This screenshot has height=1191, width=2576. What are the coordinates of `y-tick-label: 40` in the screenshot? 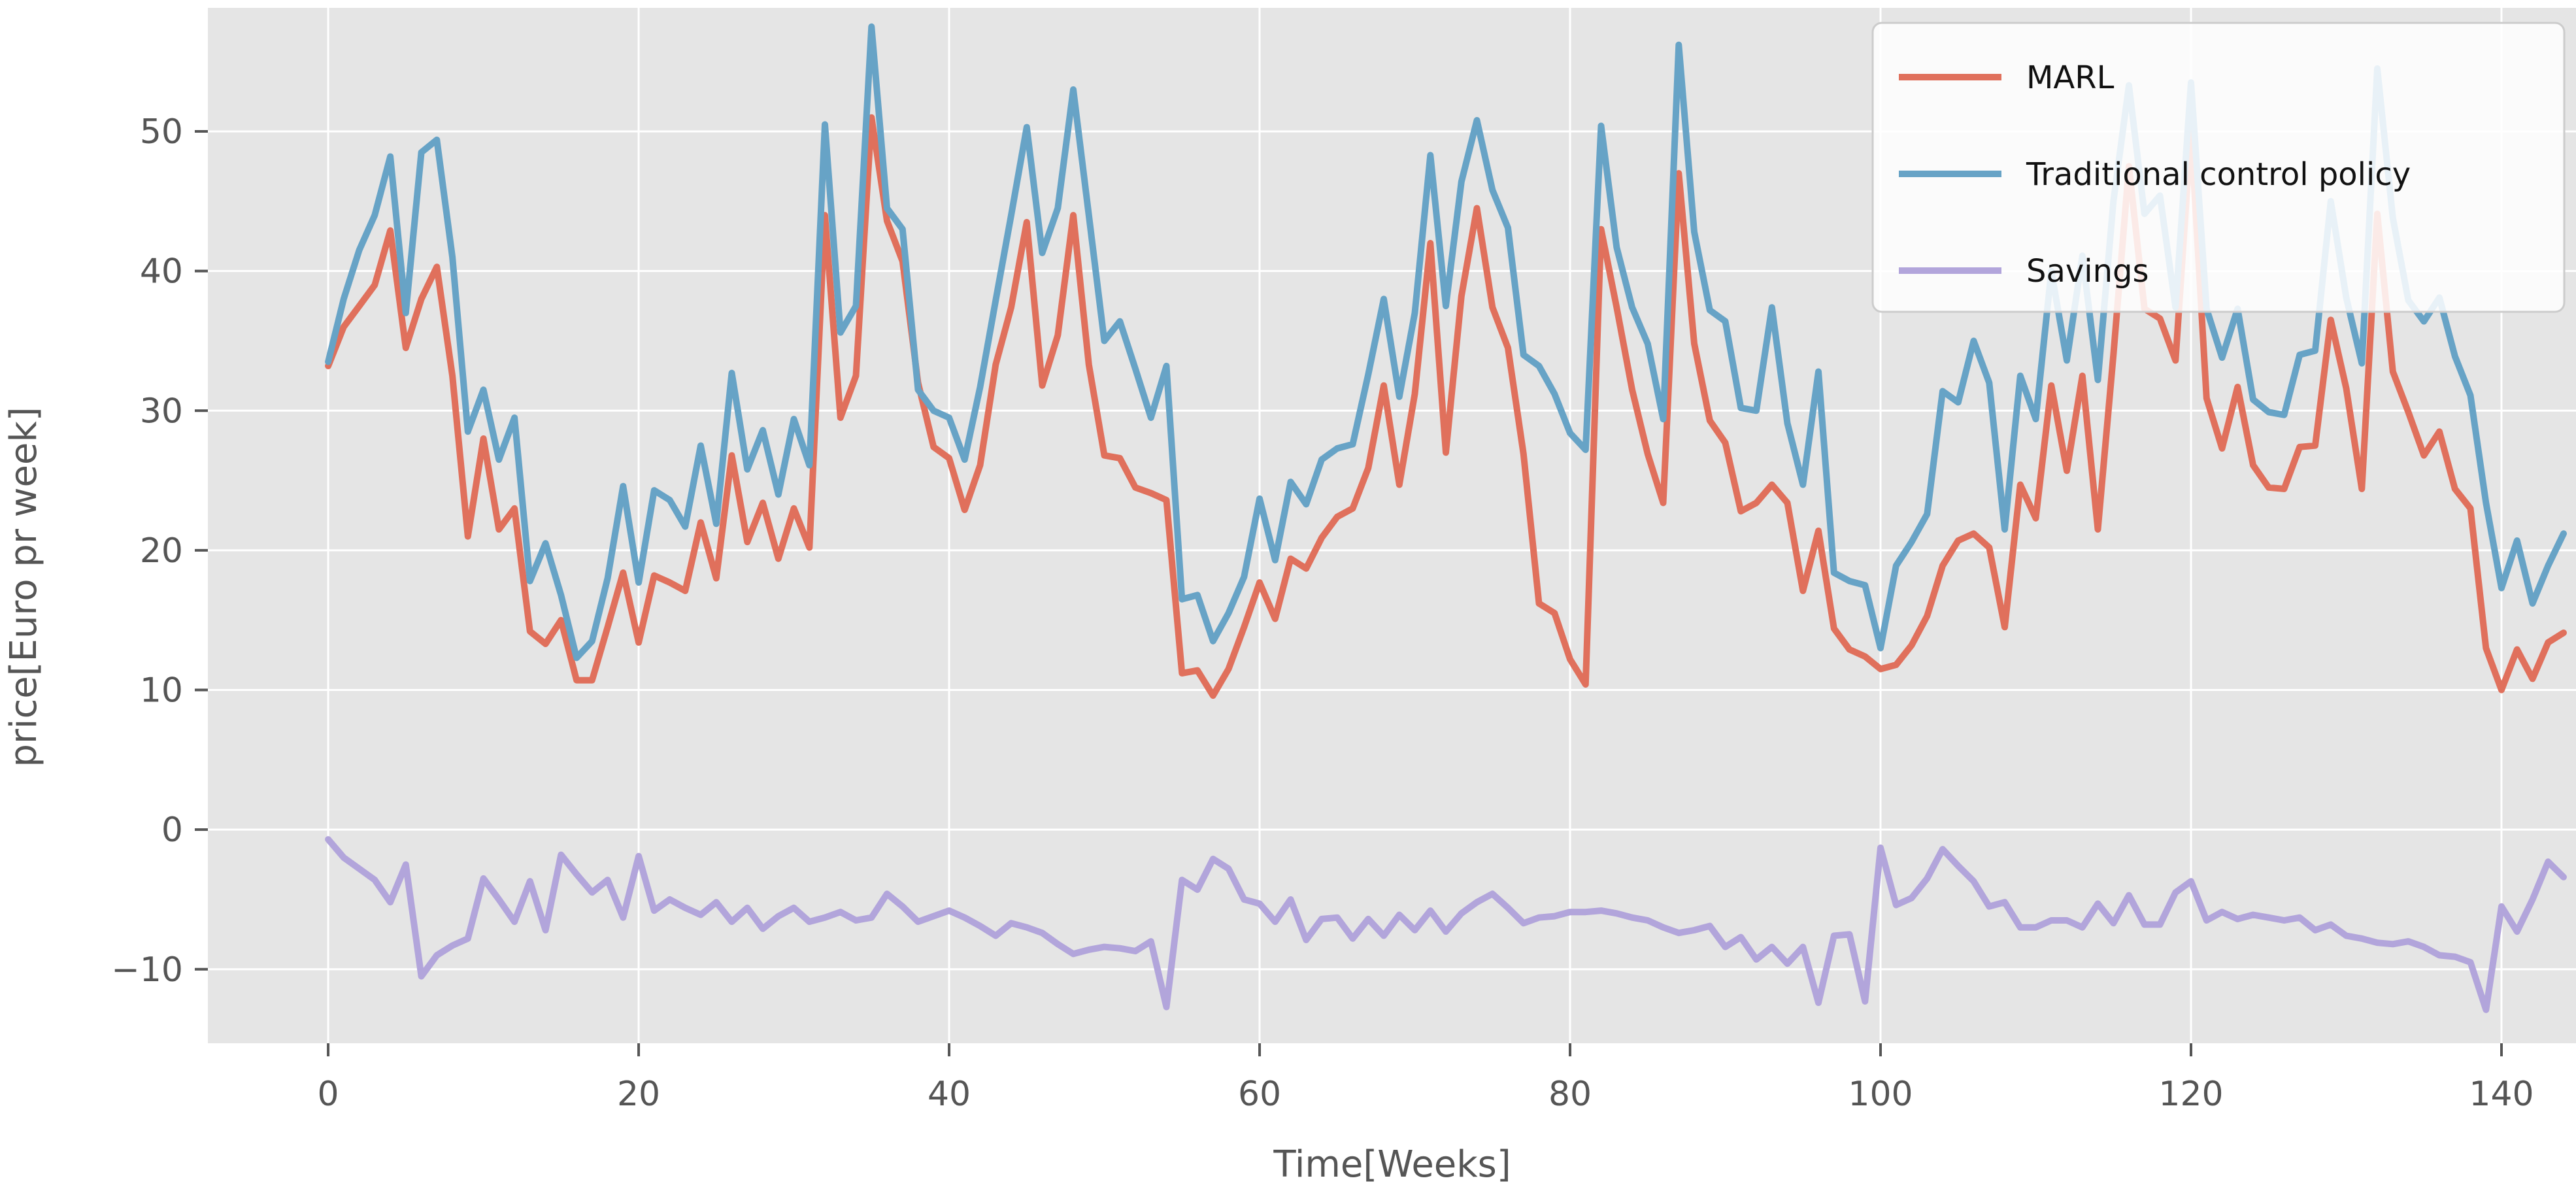 It's located at (162, 272).